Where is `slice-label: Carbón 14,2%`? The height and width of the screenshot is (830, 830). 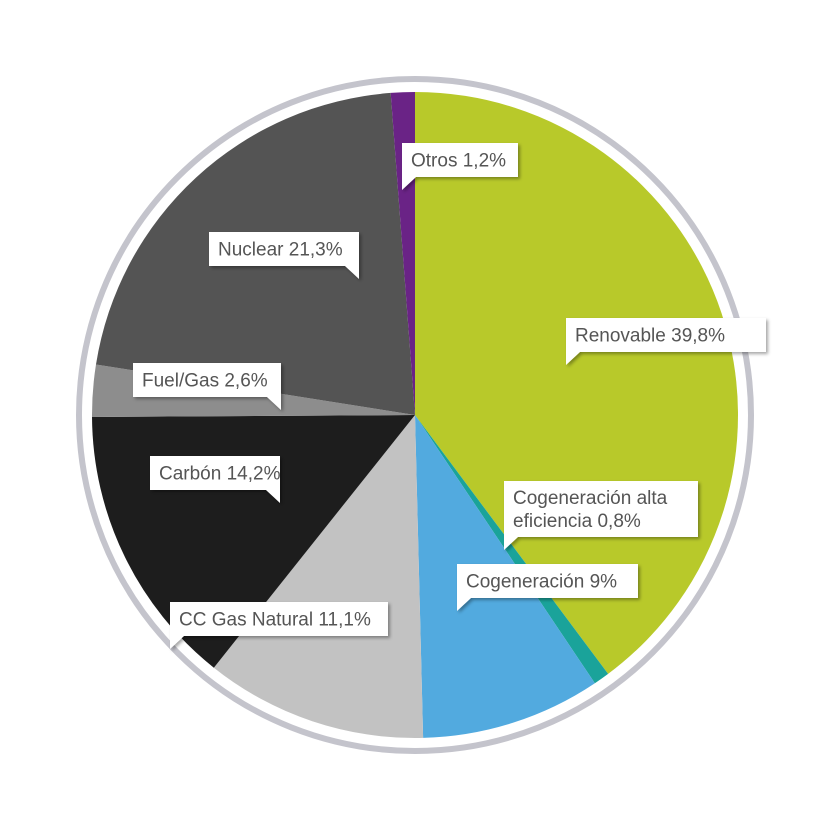
slice-label: Carbón 14,2% is located at coordinates (215, 479).